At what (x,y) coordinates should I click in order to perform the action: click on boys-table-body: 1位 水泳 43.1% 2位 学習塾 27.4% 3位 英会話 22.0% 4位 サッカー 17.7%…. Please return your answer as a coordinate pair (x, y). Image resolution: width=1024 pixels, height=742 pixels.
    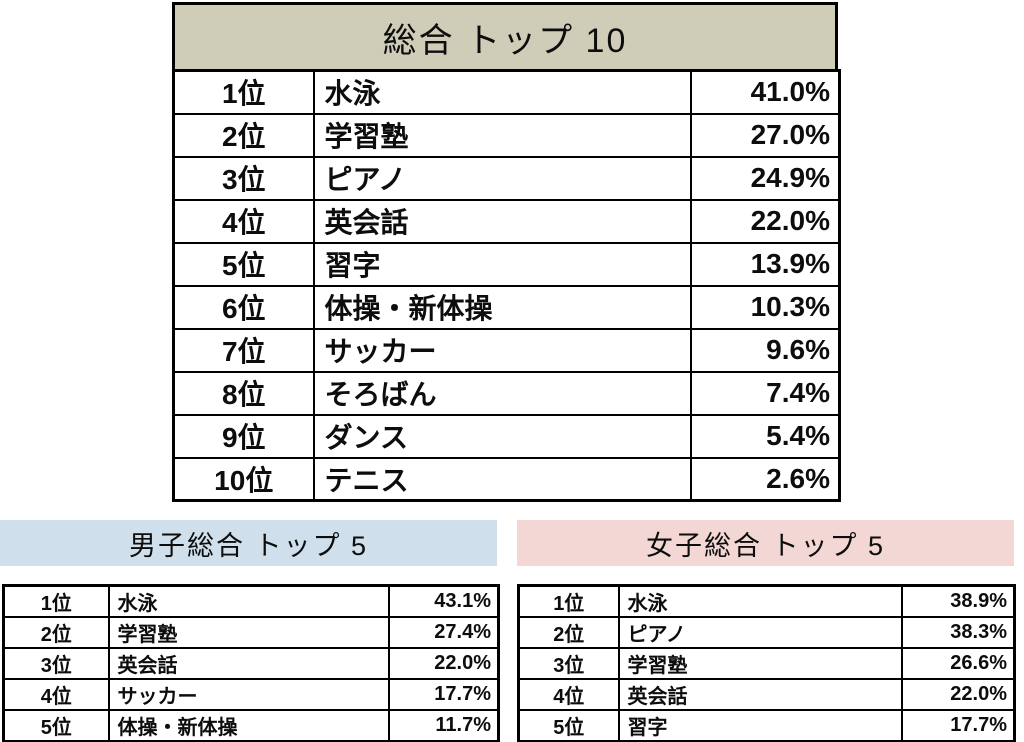
    Looking at the image, I should click on (251, 663).